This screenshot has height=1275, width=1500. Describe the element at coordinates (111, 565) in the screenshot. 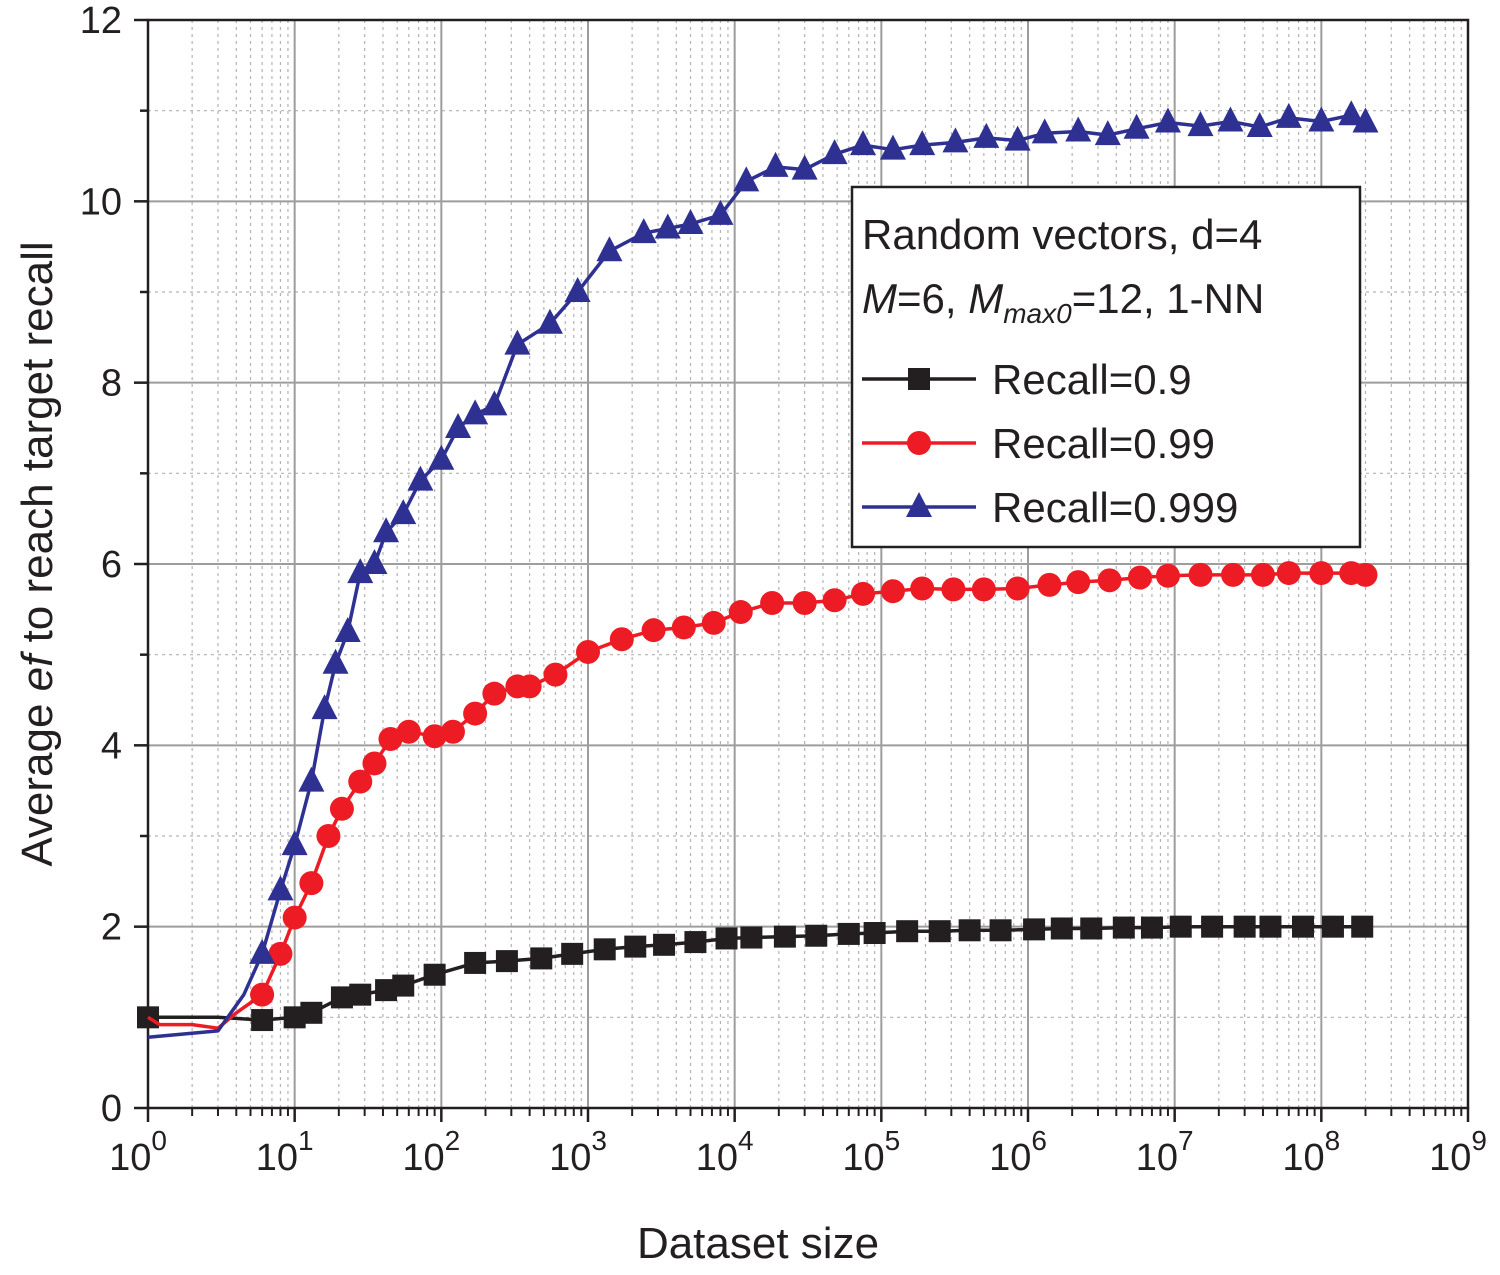

I see `y-tick-label: 6` at that location.